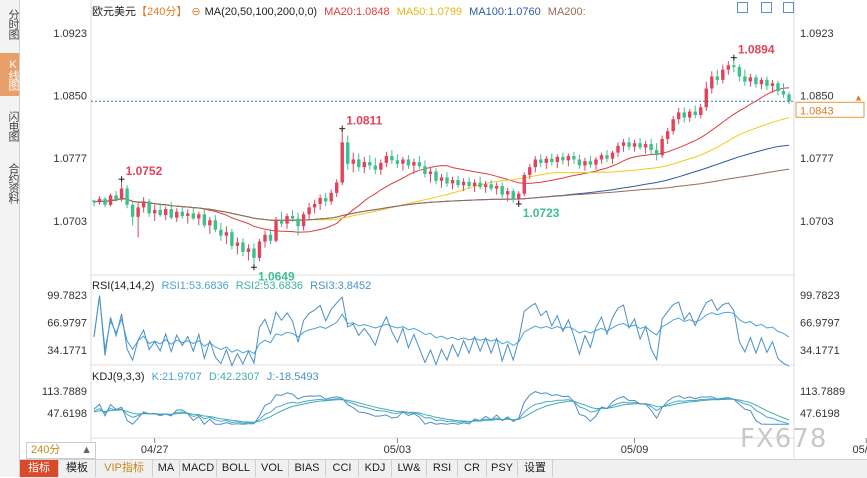 Image resolution: width=867 pixels, height=478 pixels. Describe the element at coordinates (176, 377) in the screenshot. I see `k-value: K:21.9707` at that location.